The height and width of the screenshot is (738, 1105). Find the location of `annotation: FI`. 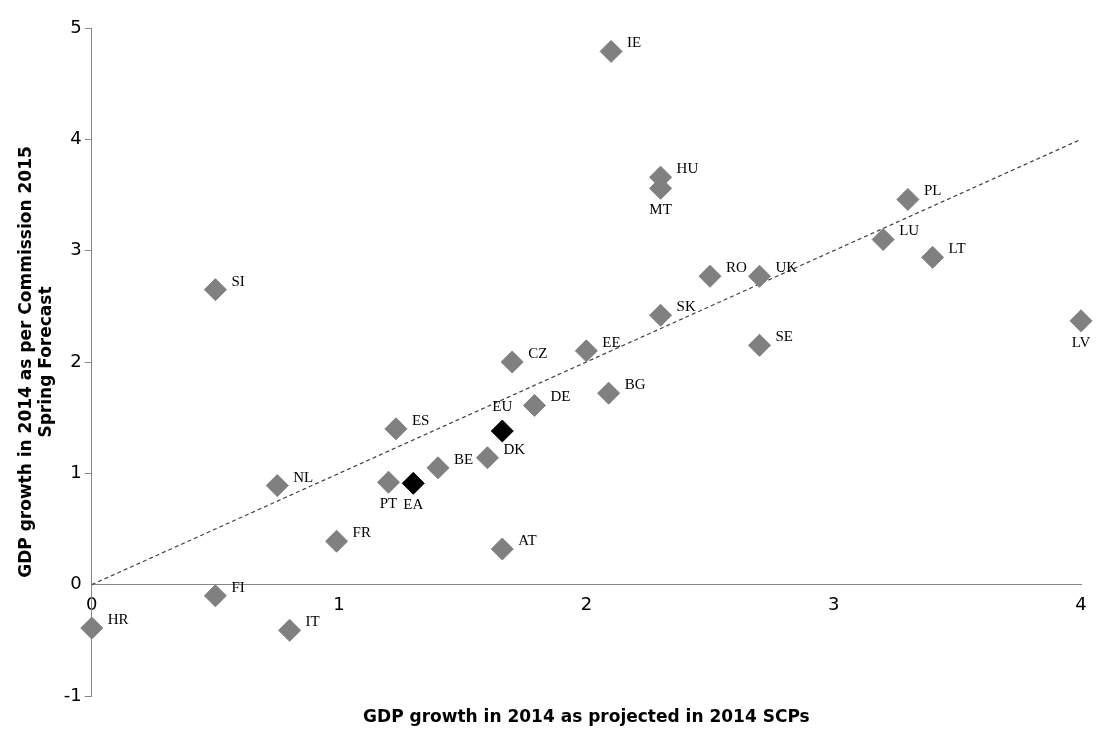

annotation: FI is located at coordinates (238, 586).